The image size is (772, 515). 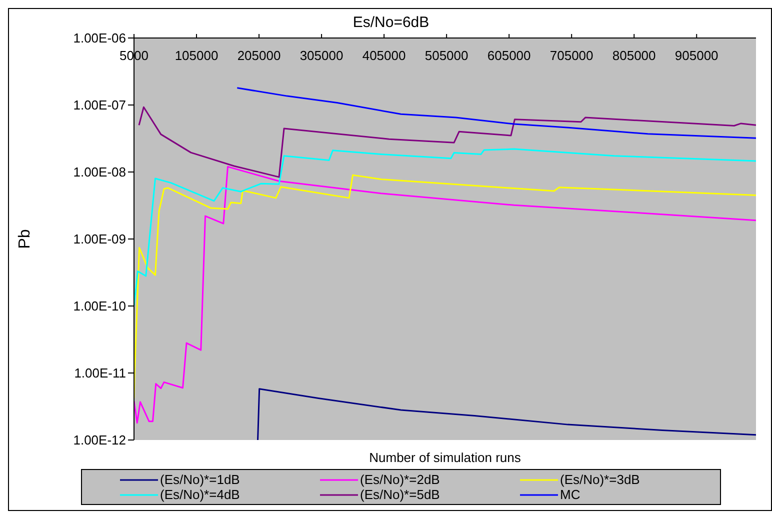 I want to click on x-axis-title: Number of simulation runs, so click(x=445, y=457).